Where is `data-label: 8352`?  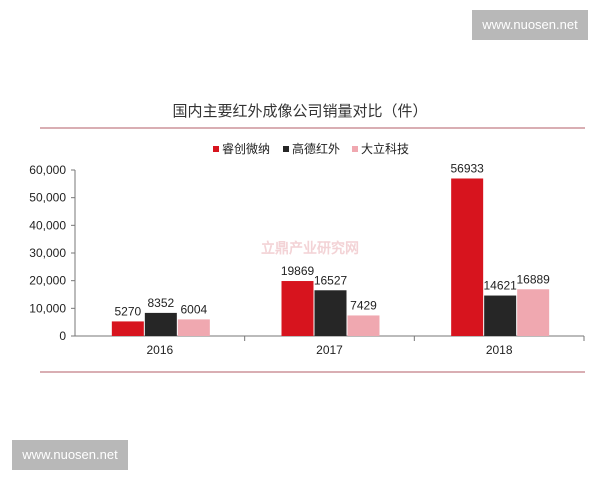
data-label: 8352 is located at coordinates (160, 303).